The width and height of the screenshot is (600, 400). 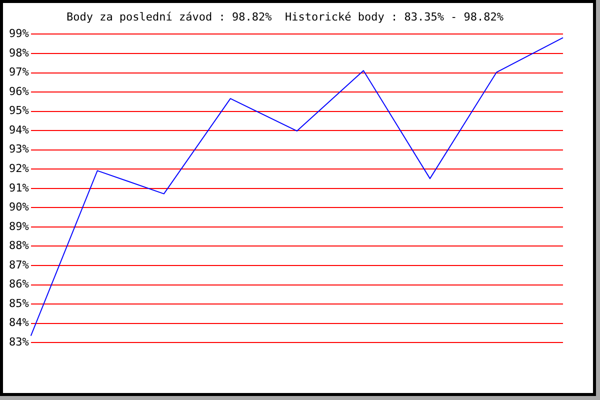 I want to click on y-tick-label: 90%, so click(x=19, y=207).